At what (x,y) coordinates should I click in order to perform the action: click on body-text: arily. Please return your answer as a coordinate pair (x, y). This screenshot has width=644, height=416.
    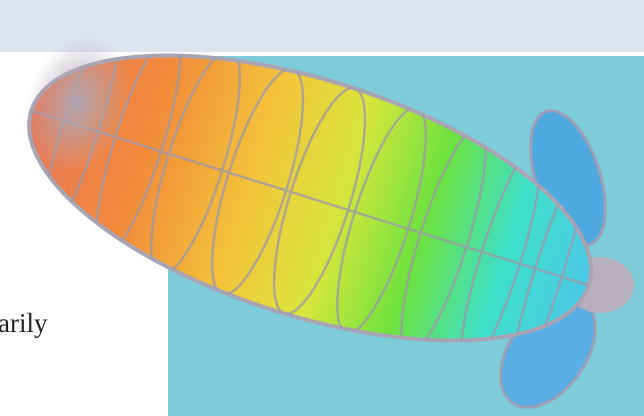
    Looking at the image, I should click on (24, 323).